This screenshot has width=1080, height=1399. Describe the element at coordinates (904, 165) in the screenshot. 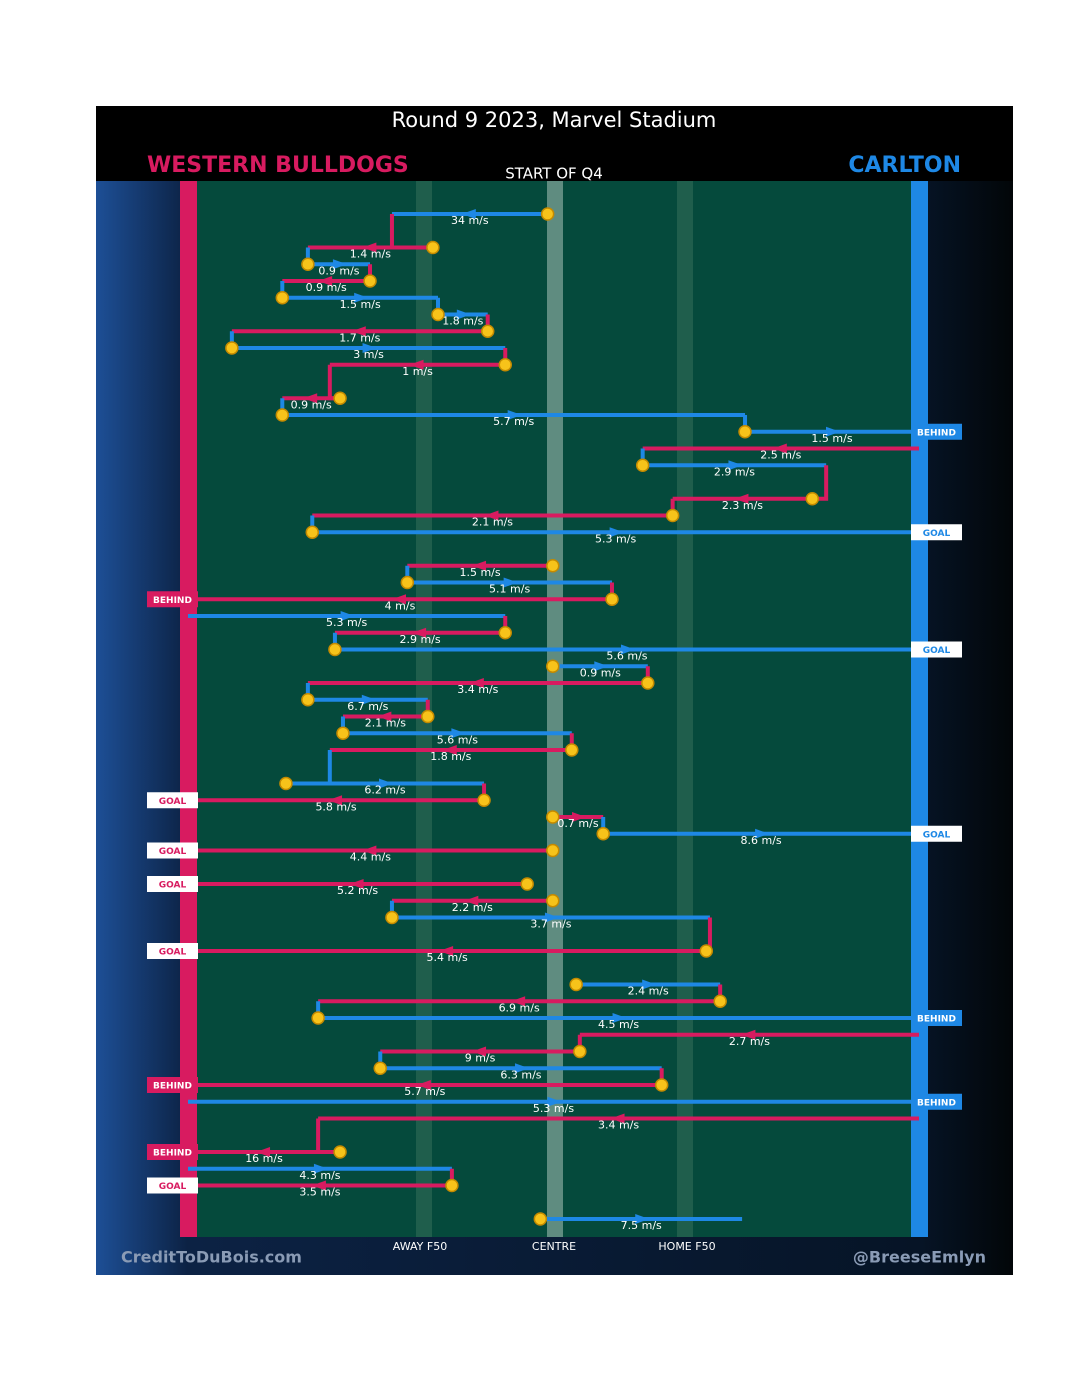

I see `away-team: CARLTON` at that location.